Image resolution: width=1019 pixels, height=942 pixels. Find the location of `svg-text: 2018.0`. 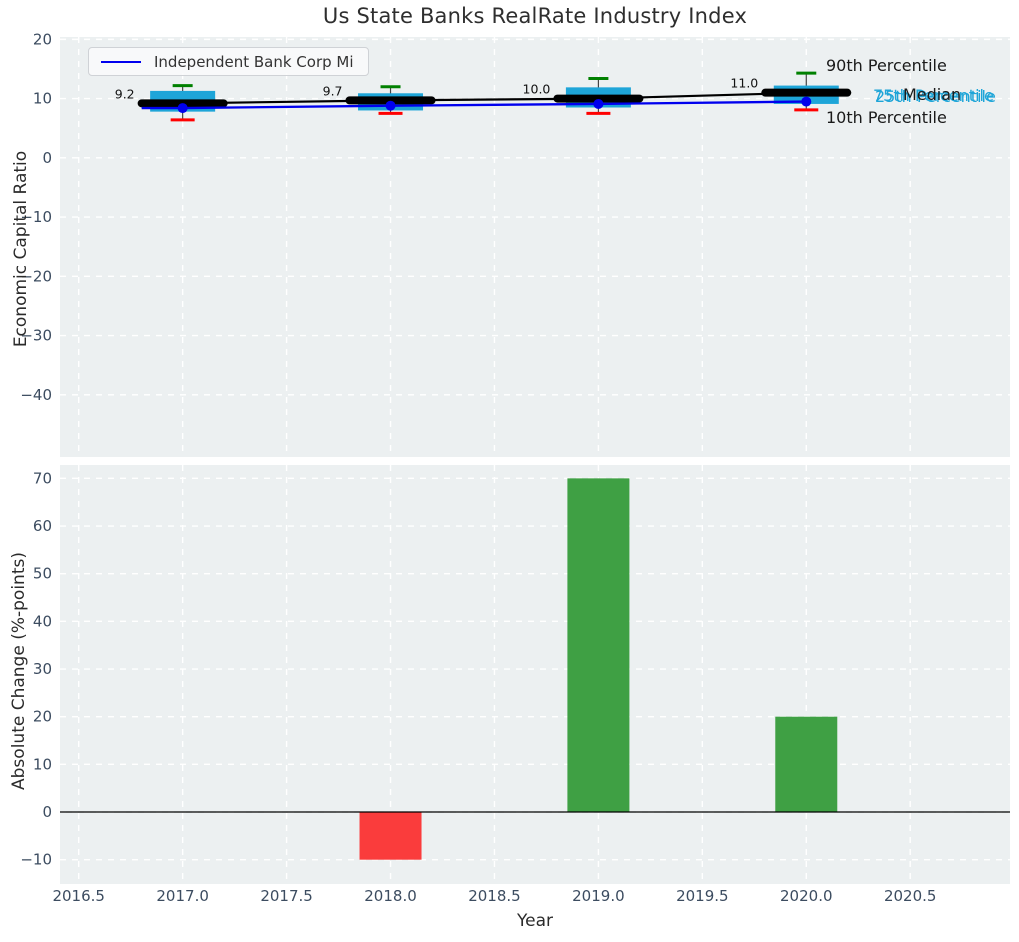

svg-text: 2018.0 is located at coordinates (390, 896).